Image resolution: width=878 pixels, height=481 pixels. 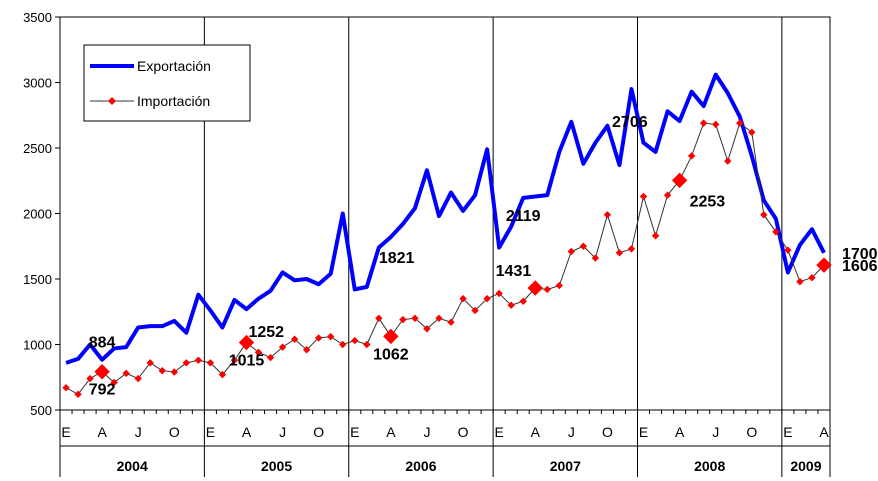 What do you see at coordinates (102, 390) in the screenshot?
I see `data-label: 792` at bounding box center [102, 390].